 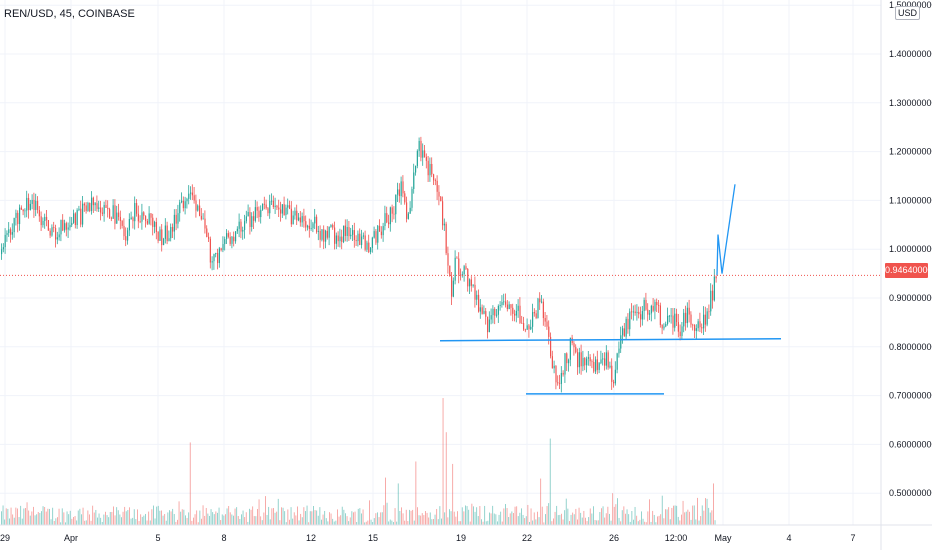 I want to click on price-tick-label: 0.80000000, so click(x=910, y=347).